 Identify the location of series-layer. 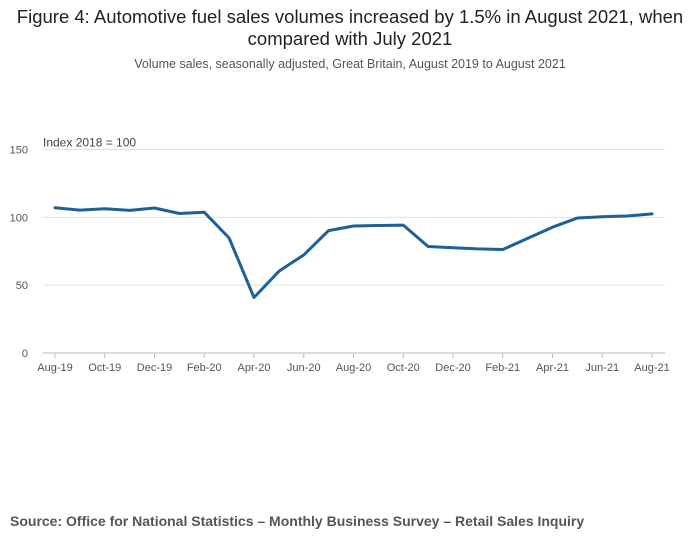
(353, 252).